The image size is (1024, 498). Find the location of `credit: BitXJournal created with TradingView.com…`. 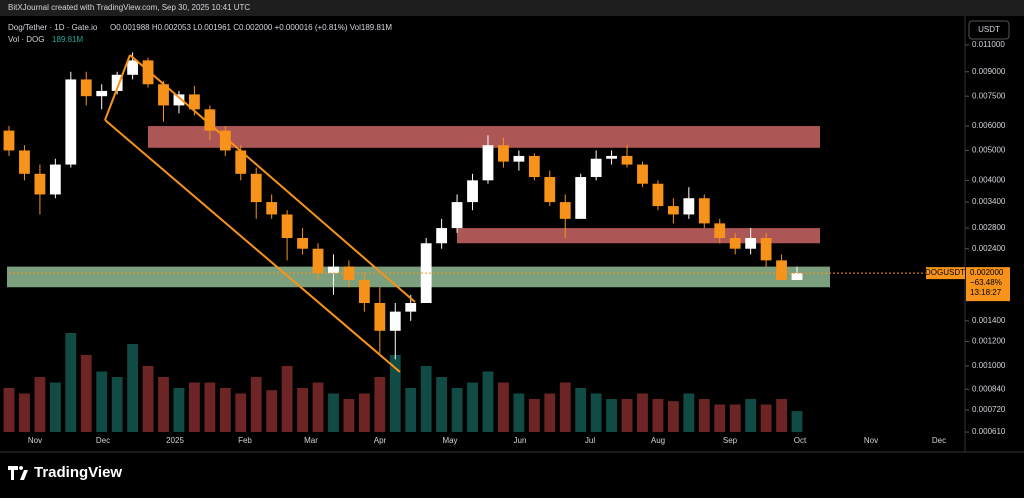

credit: BitXJournal created with TradingView.com… is located at coordinates (129, 7).